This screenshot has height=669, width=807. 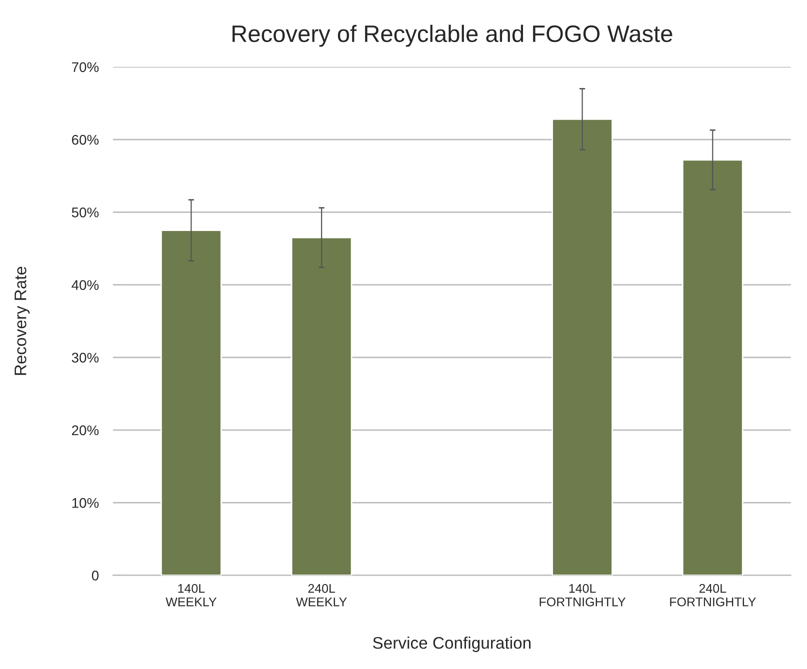 What do you see at coordinates (452, 35) in the screenshot?
I see `chart-title: Recovery of Recyclable and FOGO Waste` at bounding box center [452, 35].